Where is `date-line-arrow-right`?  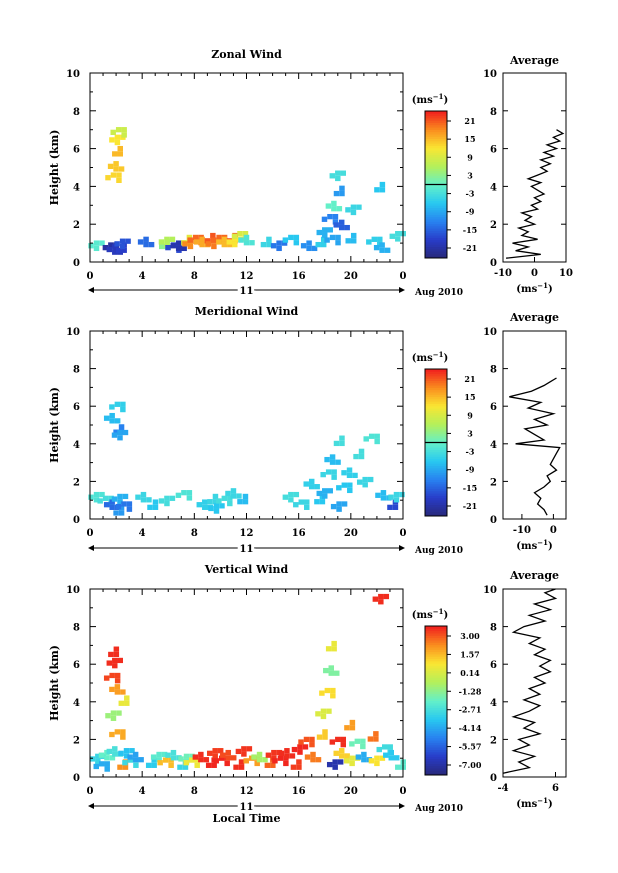 date-line-arrow-right is located at coordinates (402, 290).